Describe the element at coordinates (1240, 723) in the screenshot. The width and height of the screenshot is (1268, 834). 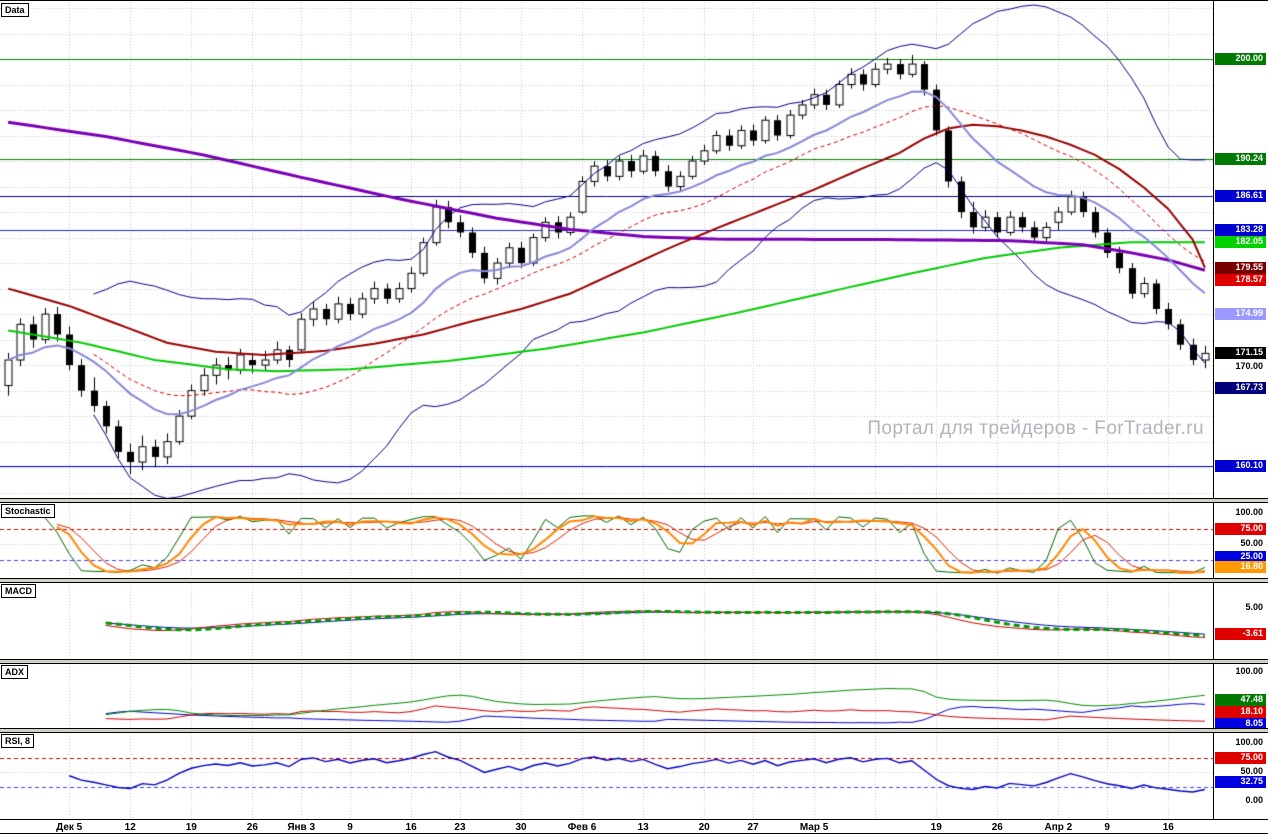
I see `price-scale-label: 8.05` at that location.